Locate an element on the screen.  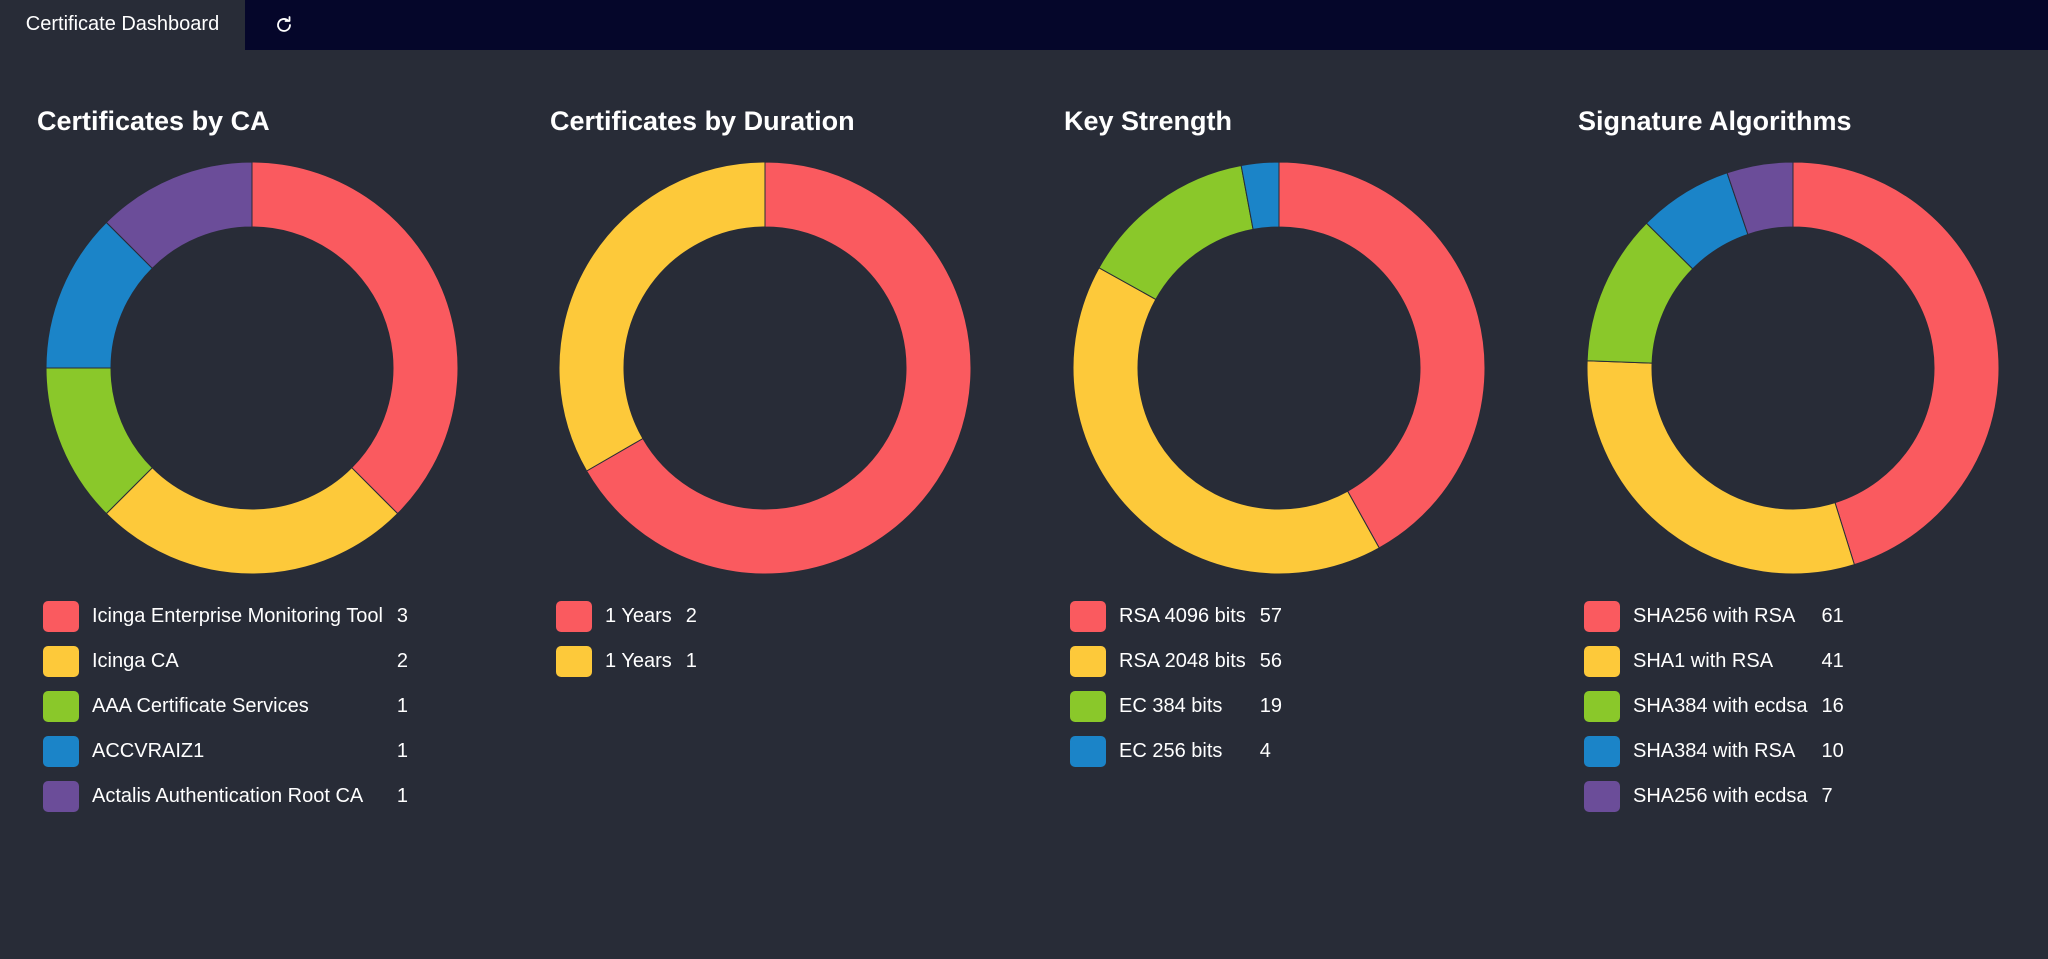
legend-item: Icinga Enterprise Monitoring Tool 3 is located at coordinates (225, 616).